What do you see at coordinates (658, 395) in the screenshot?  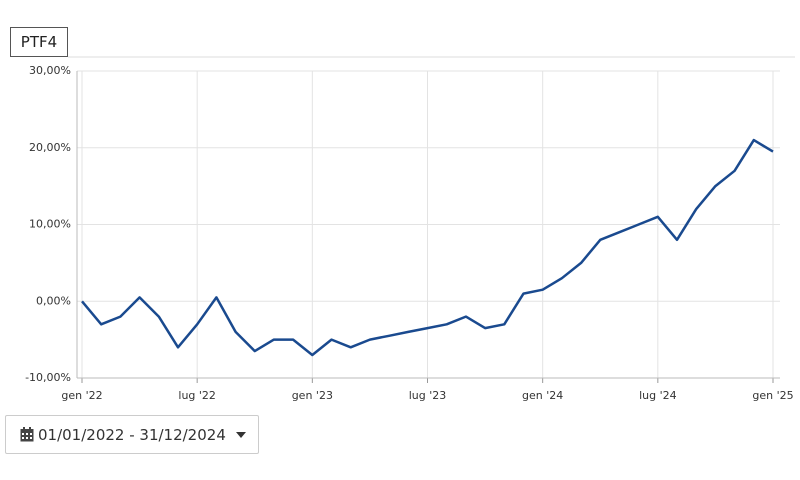 I see `x-tick-label: lug '24` at bounding box center [658, 395].